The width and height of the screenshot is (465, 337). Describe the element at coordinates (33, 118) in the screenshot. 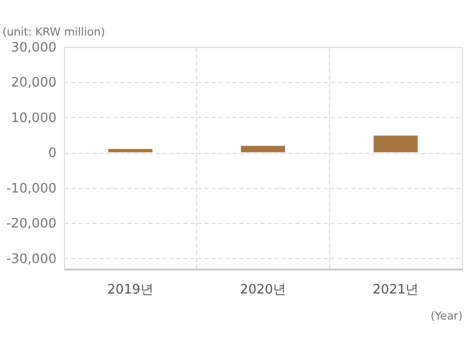

I see `y-tick-label: 10,000` at that location.